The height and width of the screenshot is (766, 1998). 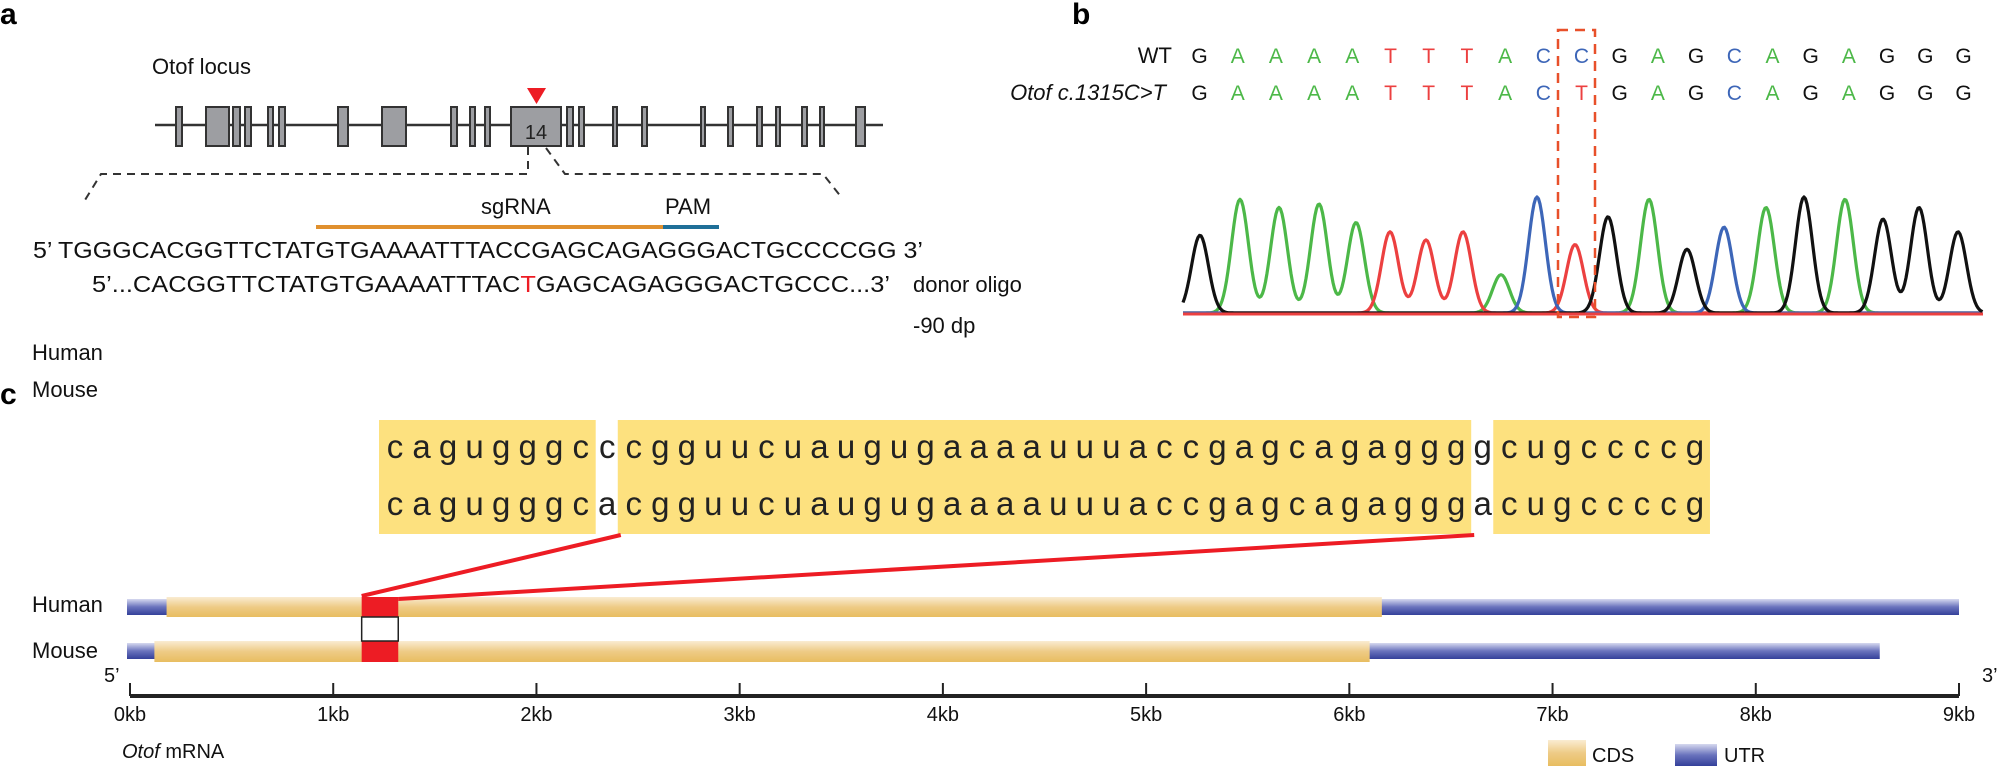 What do you see at coordinates (491, 565) in the screenshot?
I see `zoom-link-left` at bounding box center [491, 565].